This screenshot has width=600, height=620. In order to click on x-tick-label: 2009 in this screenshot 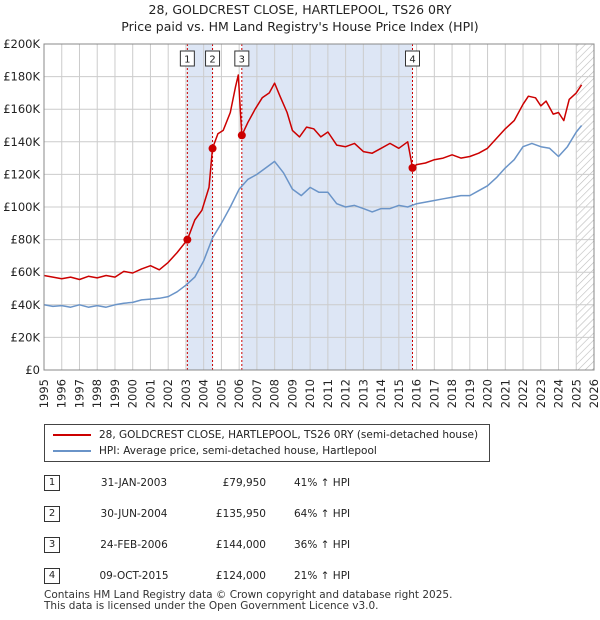, I will do `click(292, 393)`.